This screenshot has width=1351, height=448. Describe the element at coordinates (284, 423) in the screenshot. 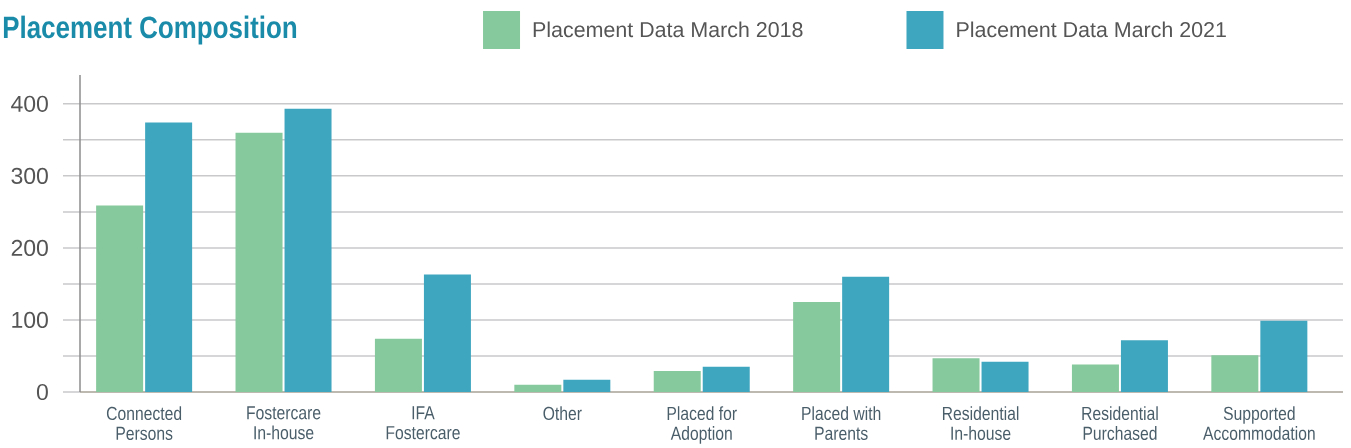

I see `x-tick-label: Fostercare In-house` at that location.